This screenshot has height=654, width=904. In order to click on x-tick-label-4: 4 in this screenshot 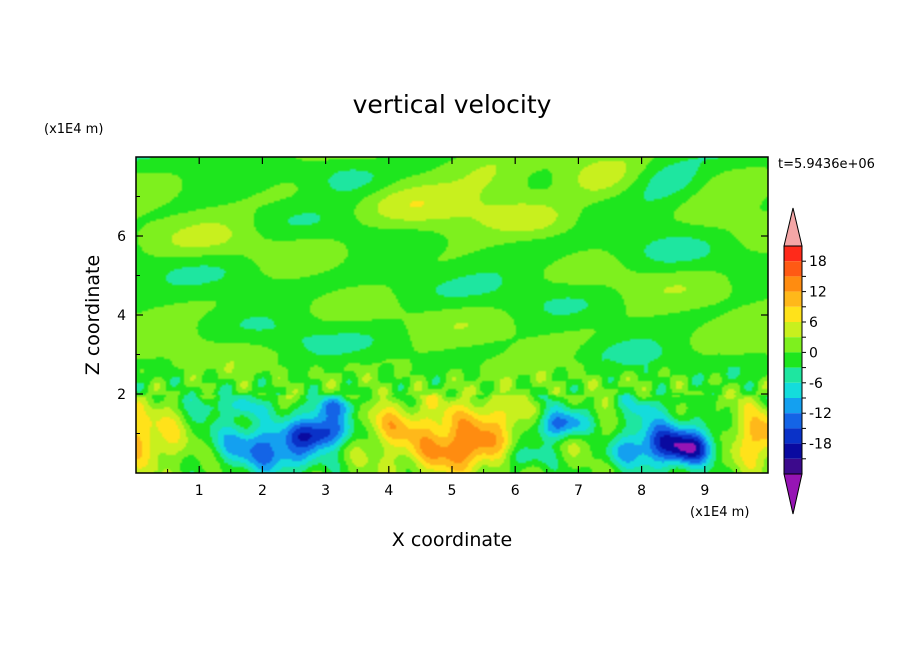, I will do `click(388, 491)`.